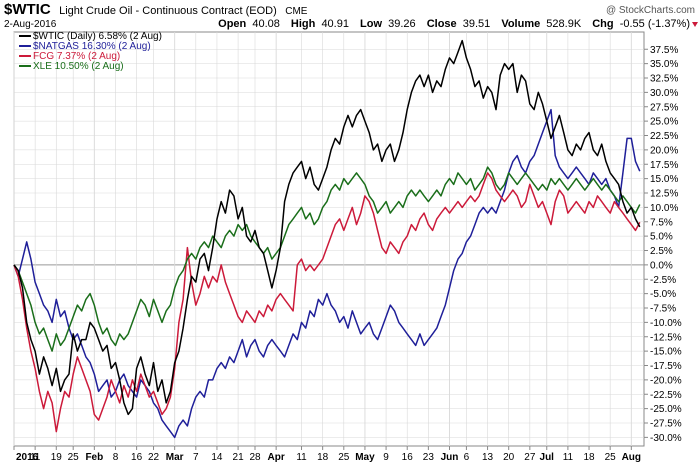 The height and width of the screenshot is (466, 700). Describe the element at coordinates (664, 136) in the screenshot. I see `y-tick-label: 22.5%` at that location.